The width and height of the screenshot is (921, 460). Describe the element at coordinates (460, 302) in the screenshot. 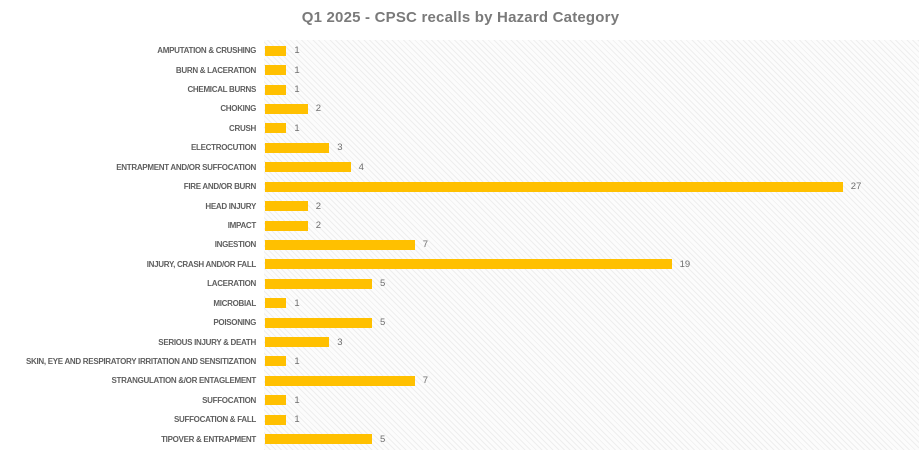

I see `bar-row: MICROBIAL 1` at that location.